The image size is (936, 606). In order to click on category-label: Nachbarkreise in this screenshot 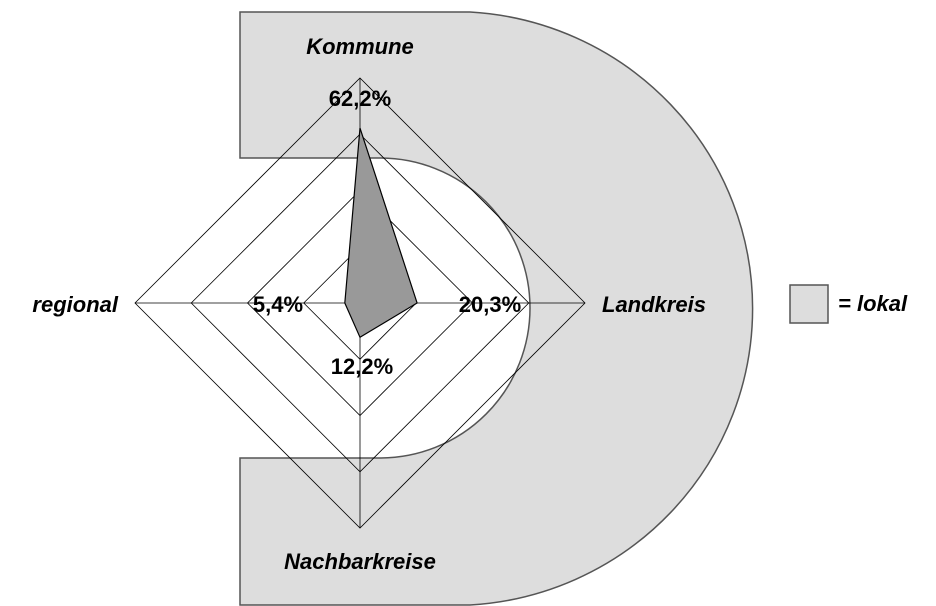, I will do `click(360, 561)`.